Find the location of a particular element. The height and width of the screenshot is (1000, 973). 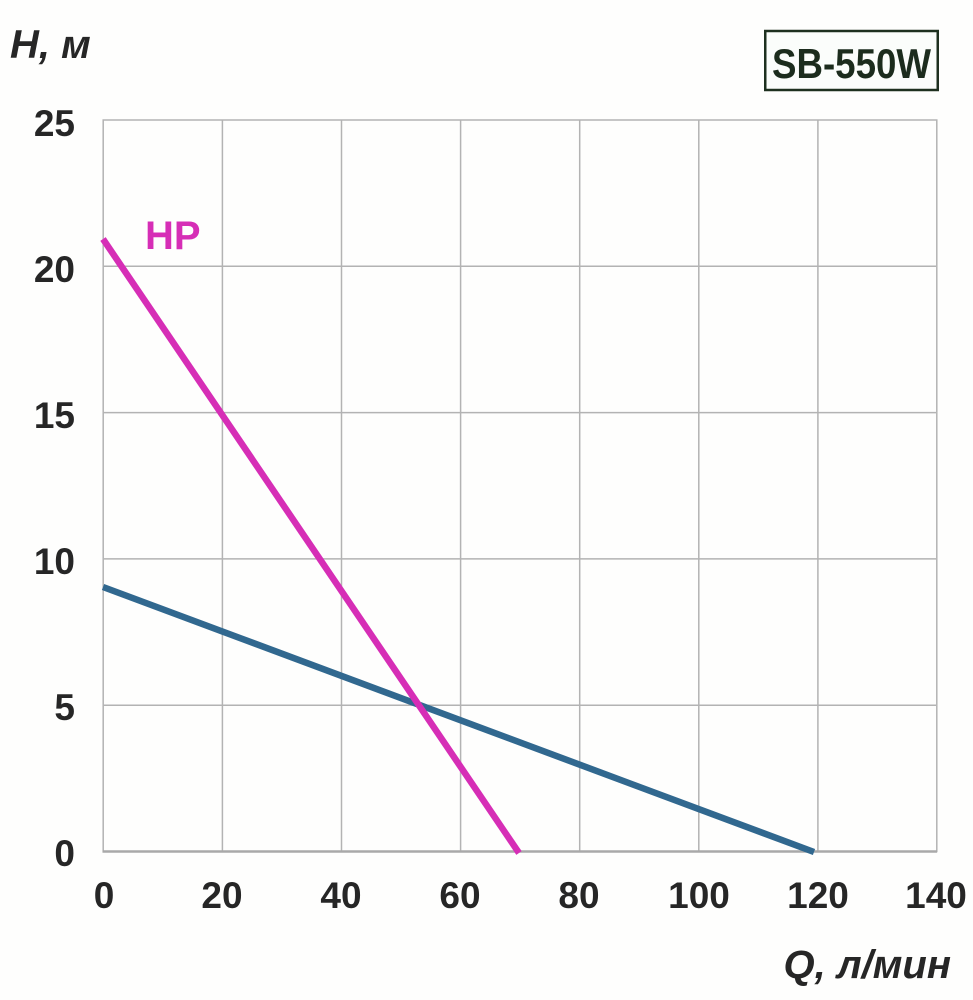

svg-text: 60 is located at coordinates (459, 895).